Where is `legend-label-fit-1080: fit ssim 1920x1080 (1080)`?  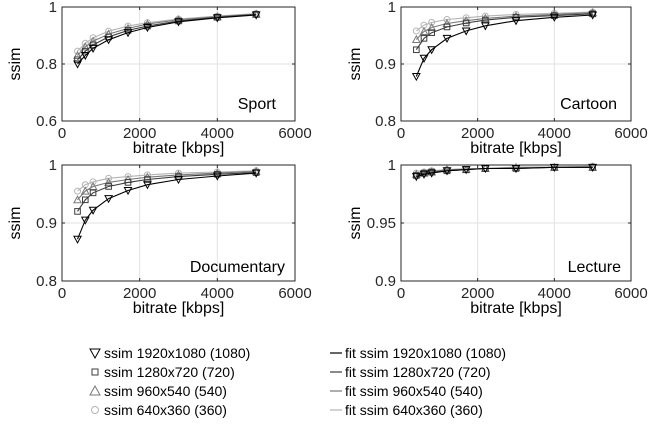 legend-label-fit-1080: fit ssim 1920x1080 (1080) is located at coordinates (426, 353).